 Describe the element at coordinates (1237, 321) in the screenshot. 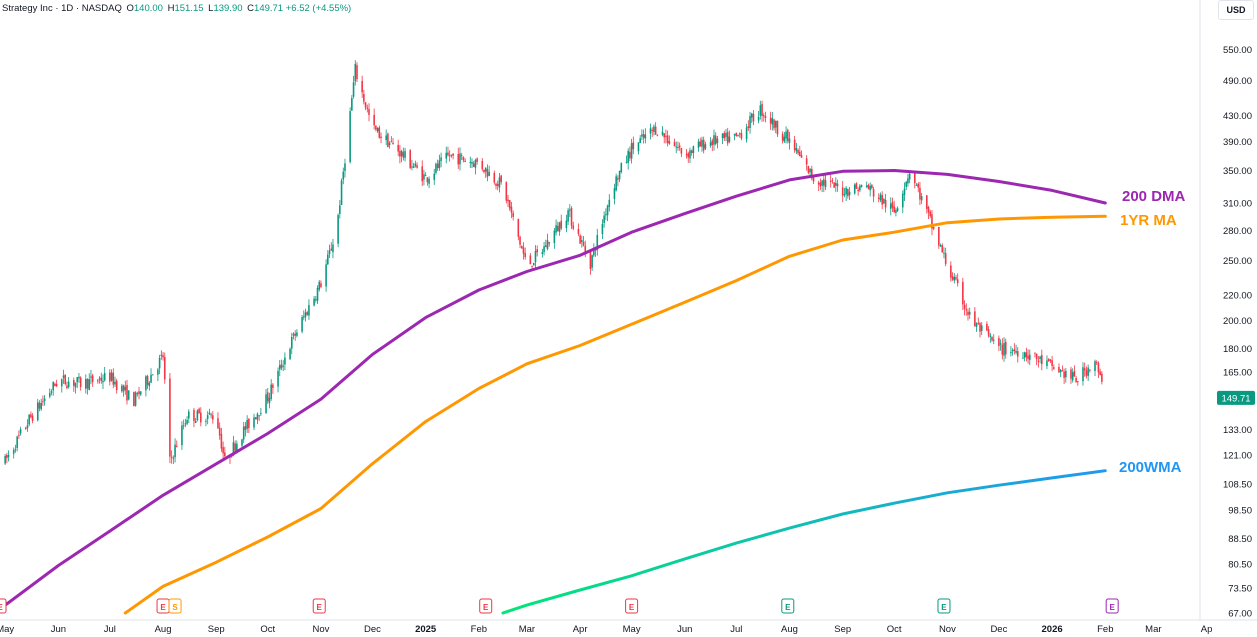

I see `y-tick-label: 200.00` at that location.